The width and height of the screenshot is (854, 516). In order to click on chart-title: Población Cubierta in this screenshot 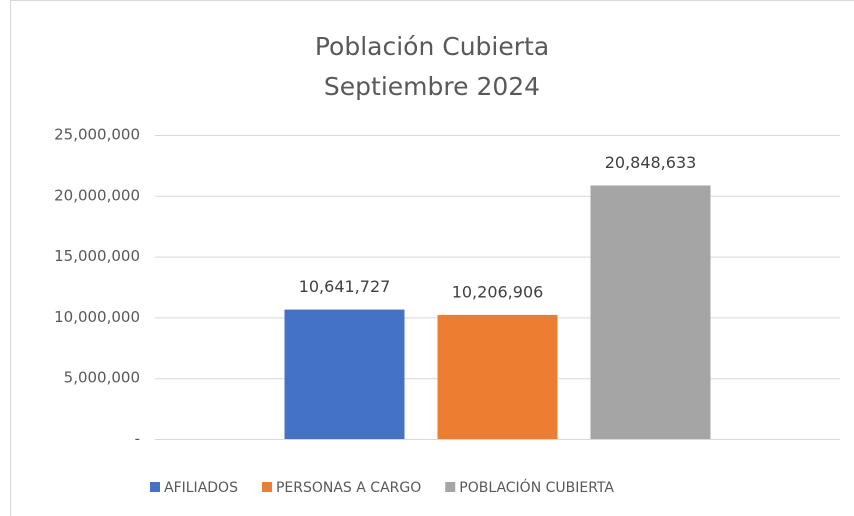, I will do `click(432, 46)`.